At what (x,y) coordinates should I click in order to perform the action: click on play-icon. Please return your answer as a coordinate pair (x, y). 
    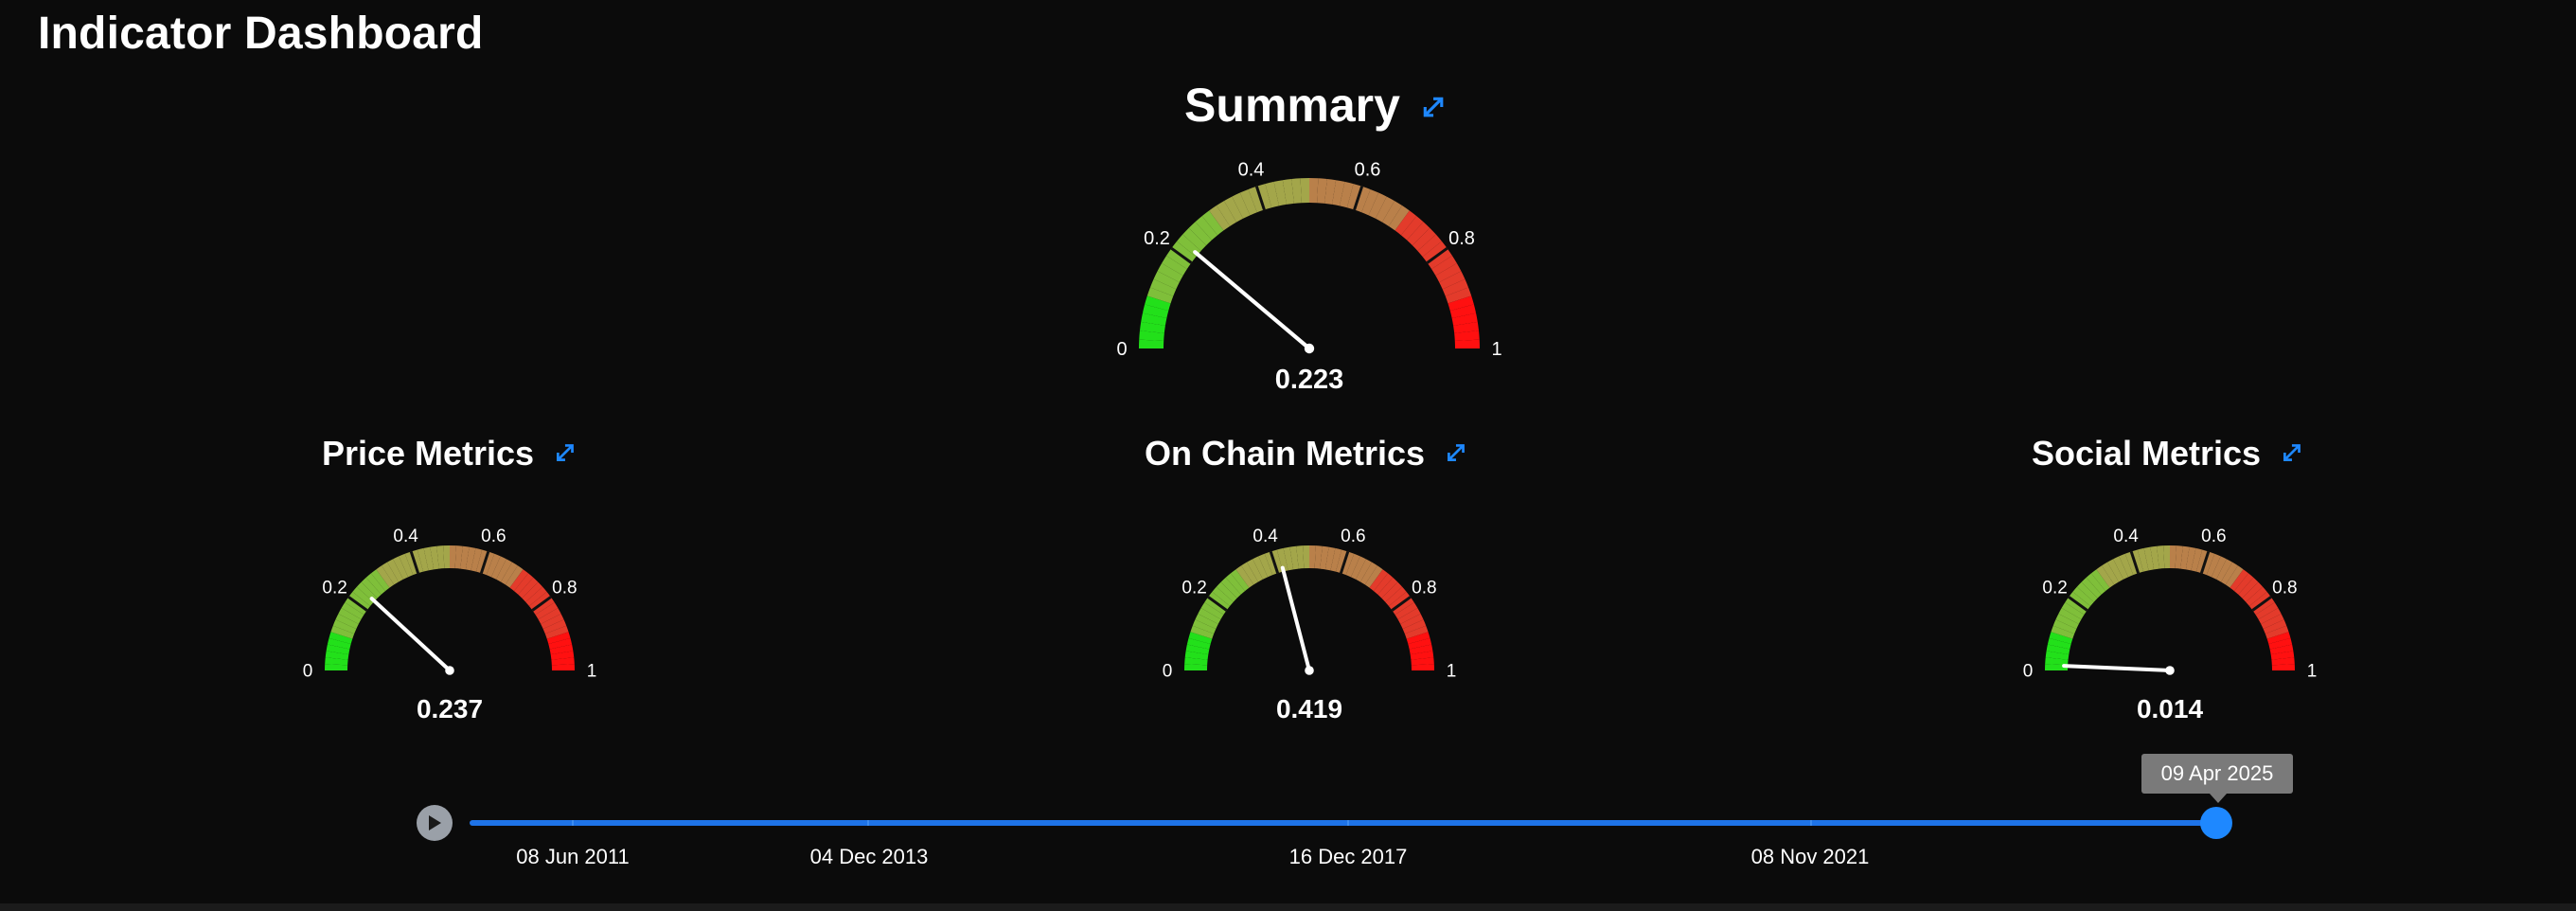
    Looking at the image, I should click on (435, 823).